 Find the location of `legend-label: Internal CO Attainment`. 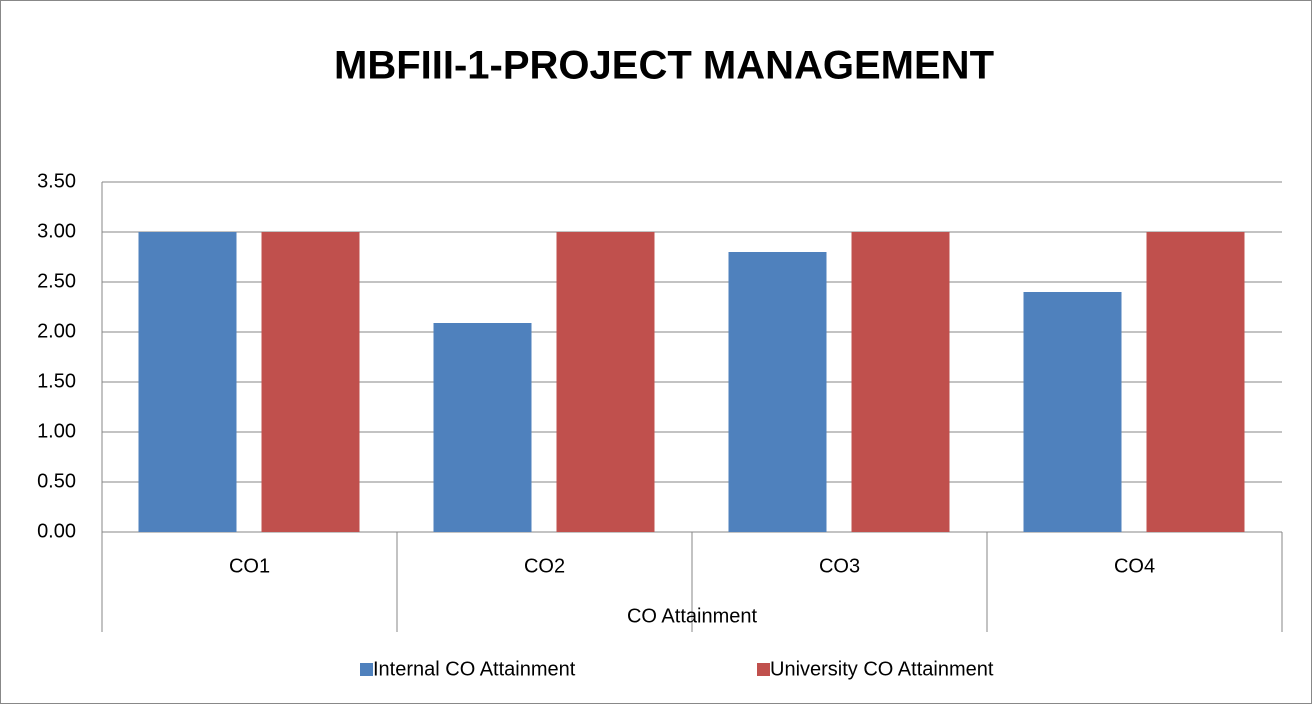

legend-label: Internal CO Attainment is located at coordinates (474, 669).